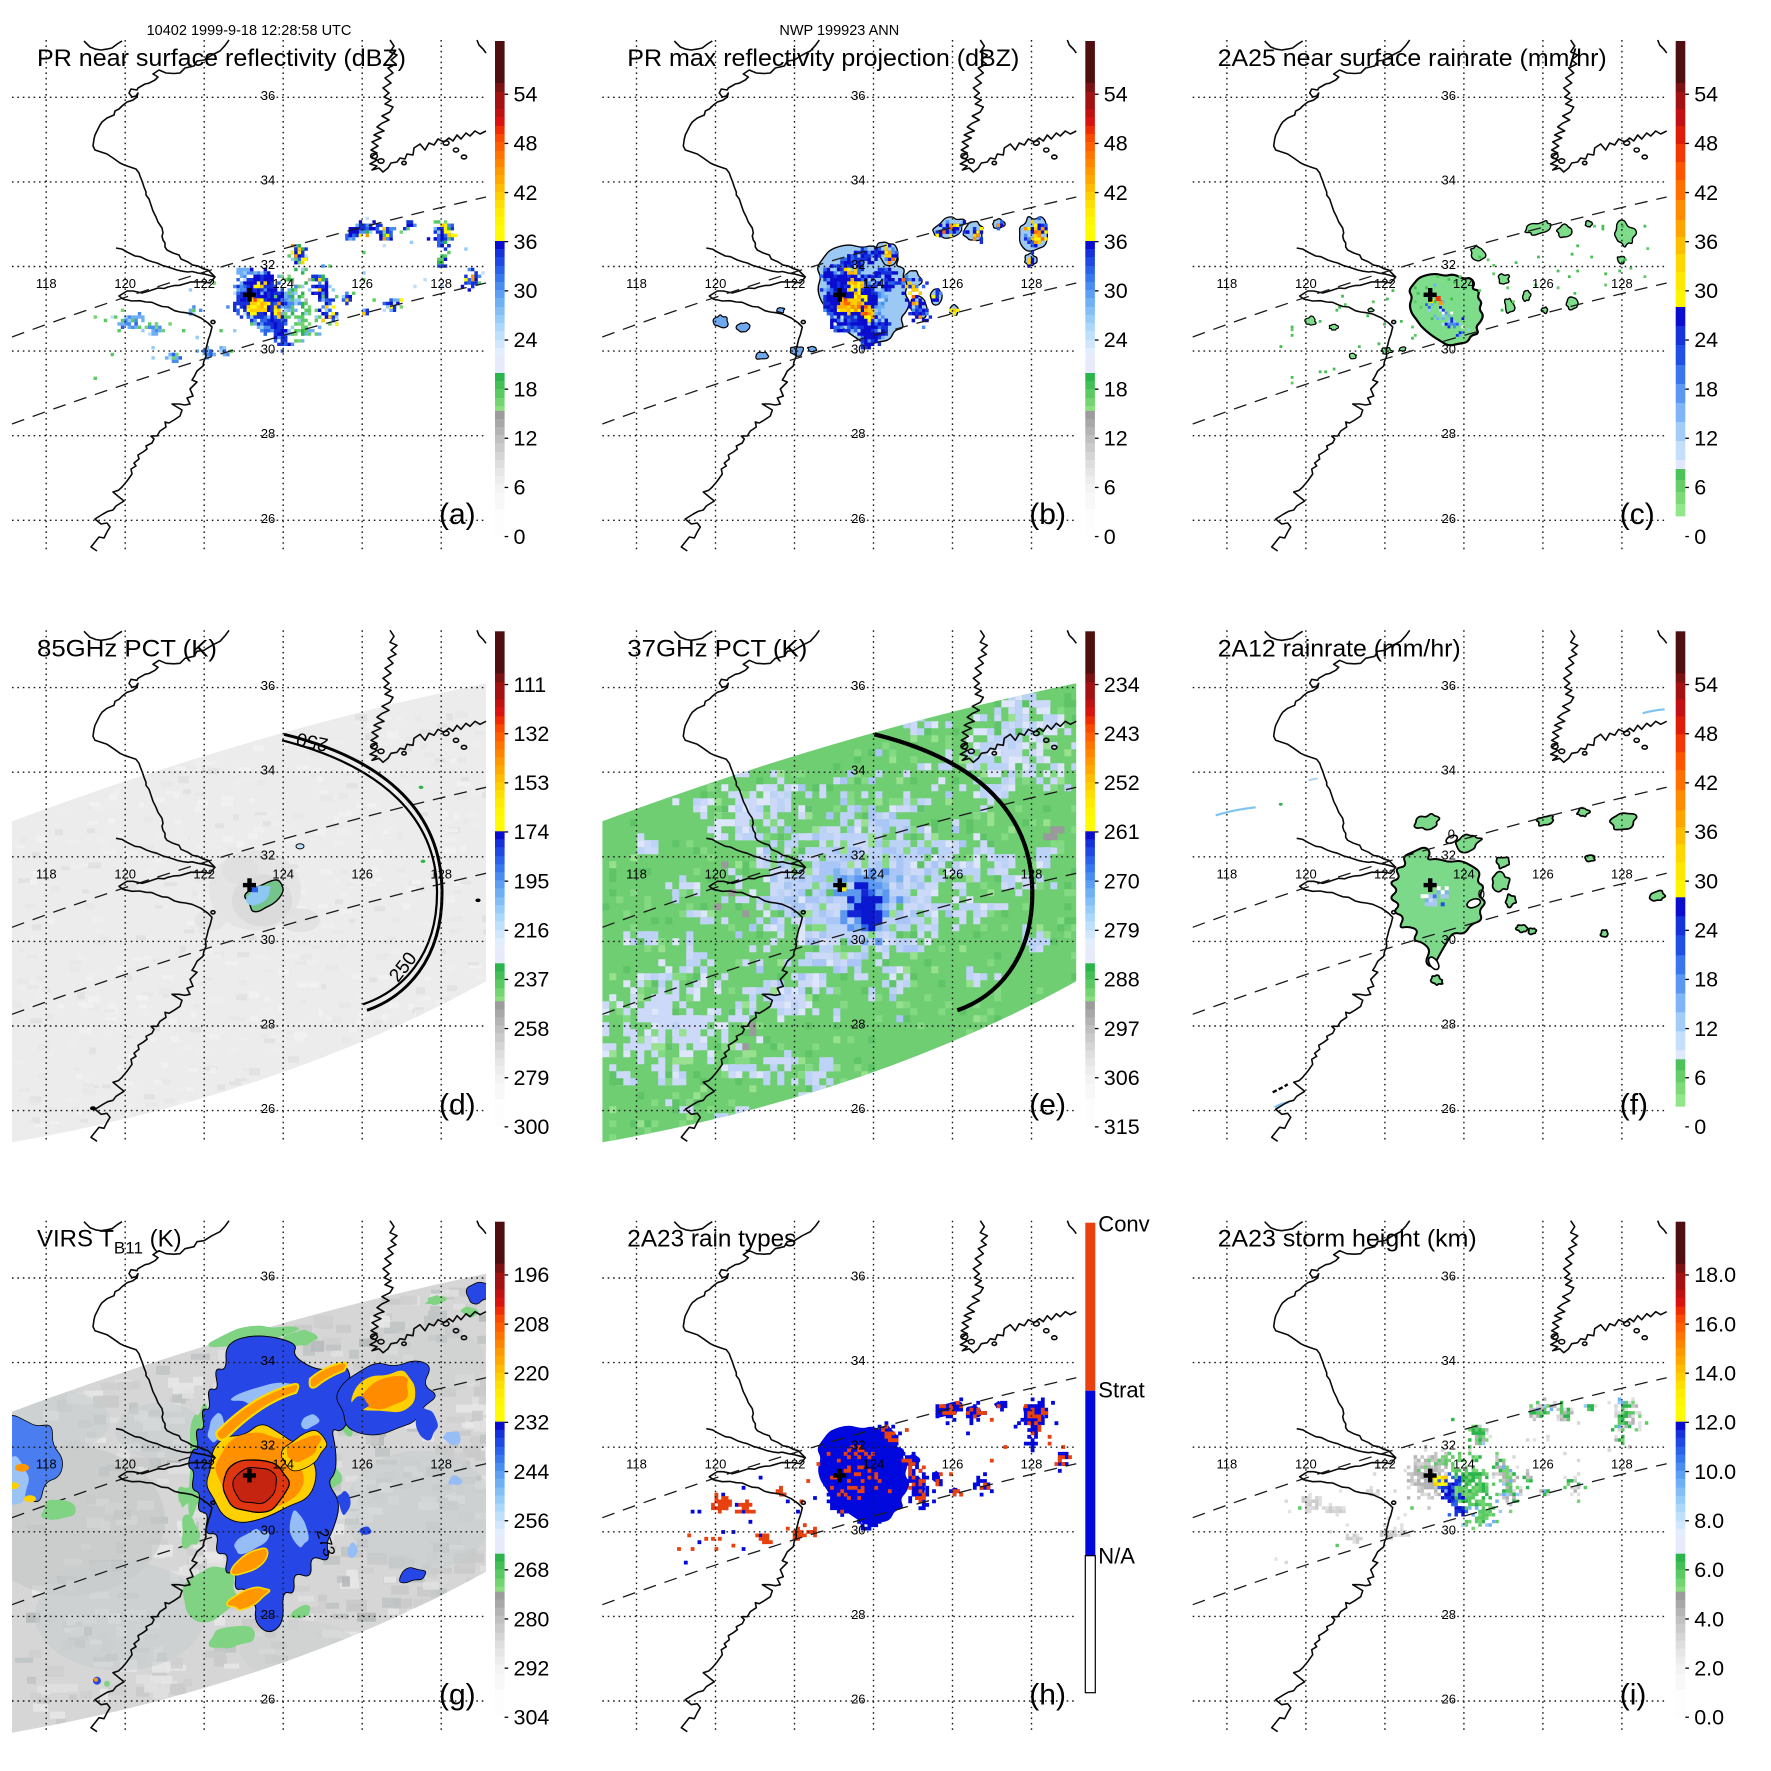  Describe the element at coordinates (249, 31) in the screenshot. I see `svg-text: 10402 1999-9-18 12:28:58 UTC` at that location.